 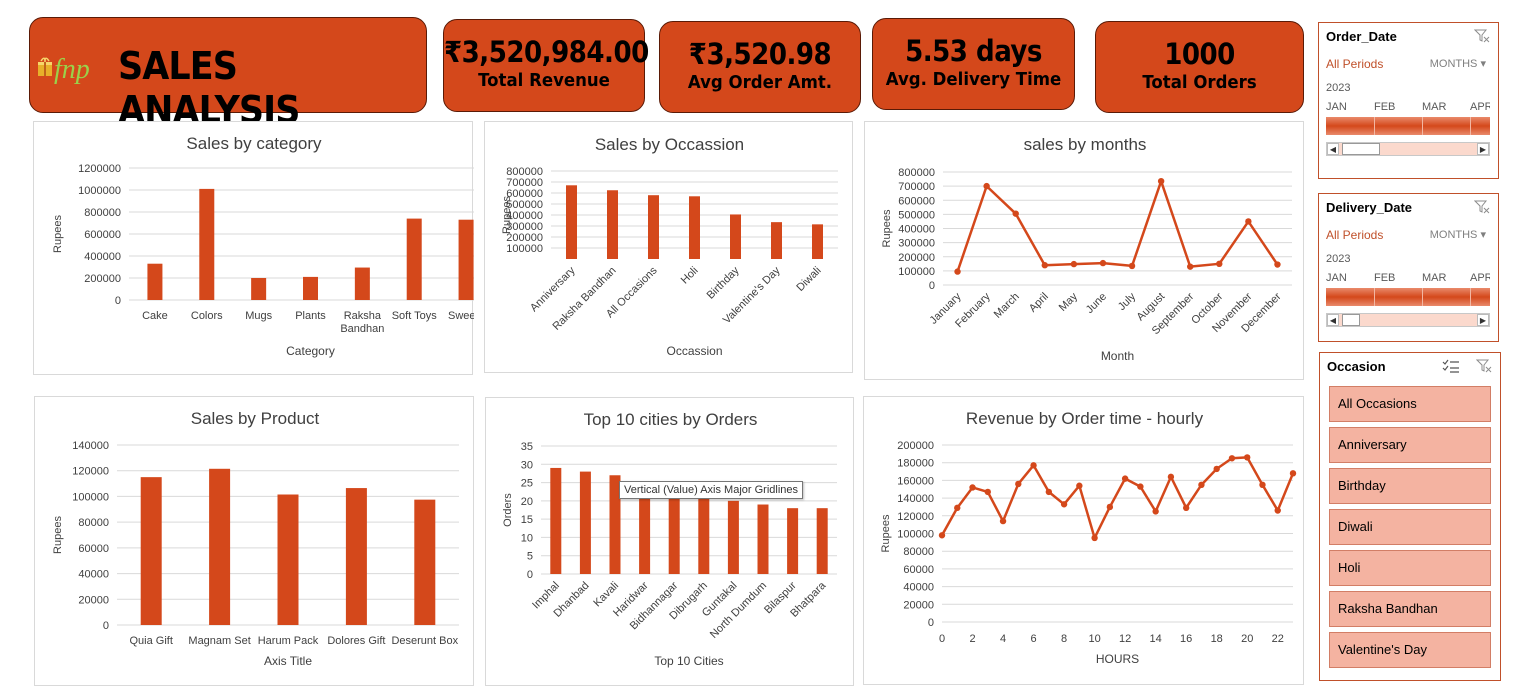 I want to click on y-tick-label: 180000, so click(x=915, y=464).